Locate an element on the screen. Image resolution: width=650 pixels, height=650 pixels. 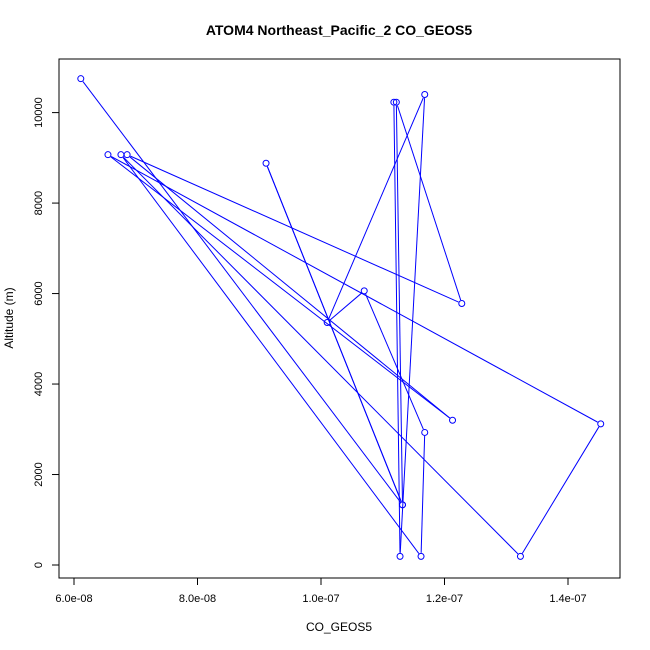
x-axis-label: CO_GEOS5 is located at coordinates (339, 627).